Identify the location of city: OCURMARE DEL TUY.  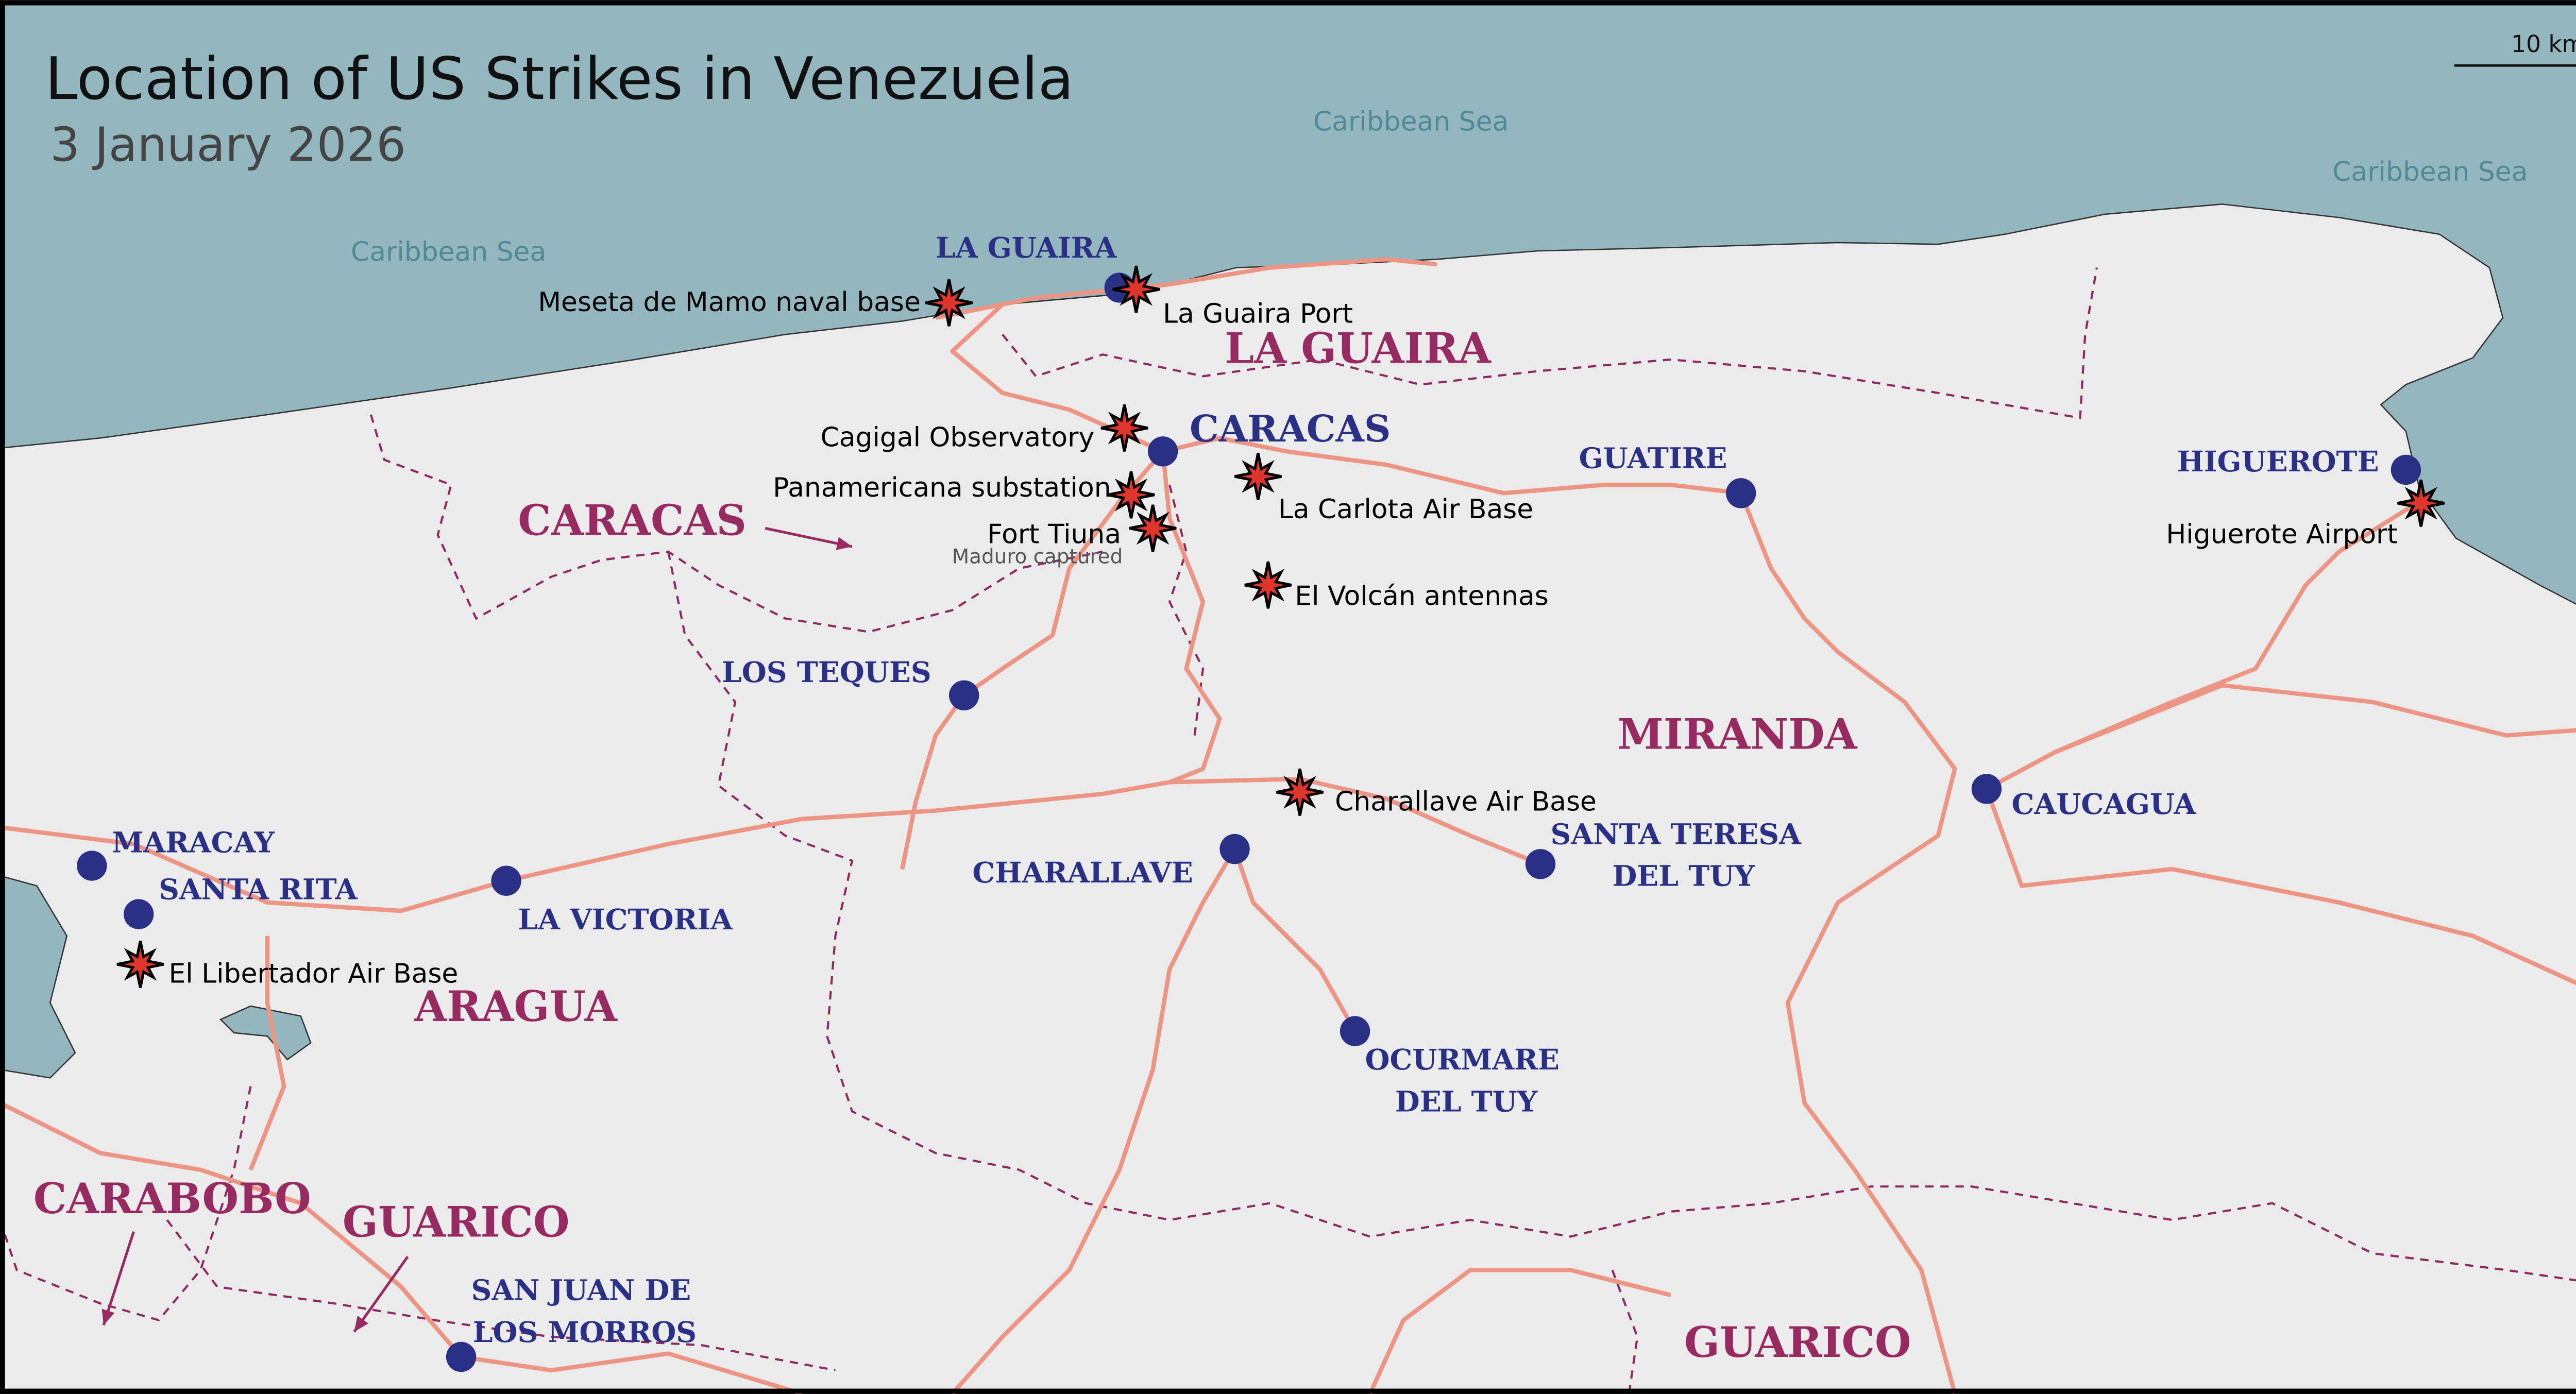
(1450, 1067).